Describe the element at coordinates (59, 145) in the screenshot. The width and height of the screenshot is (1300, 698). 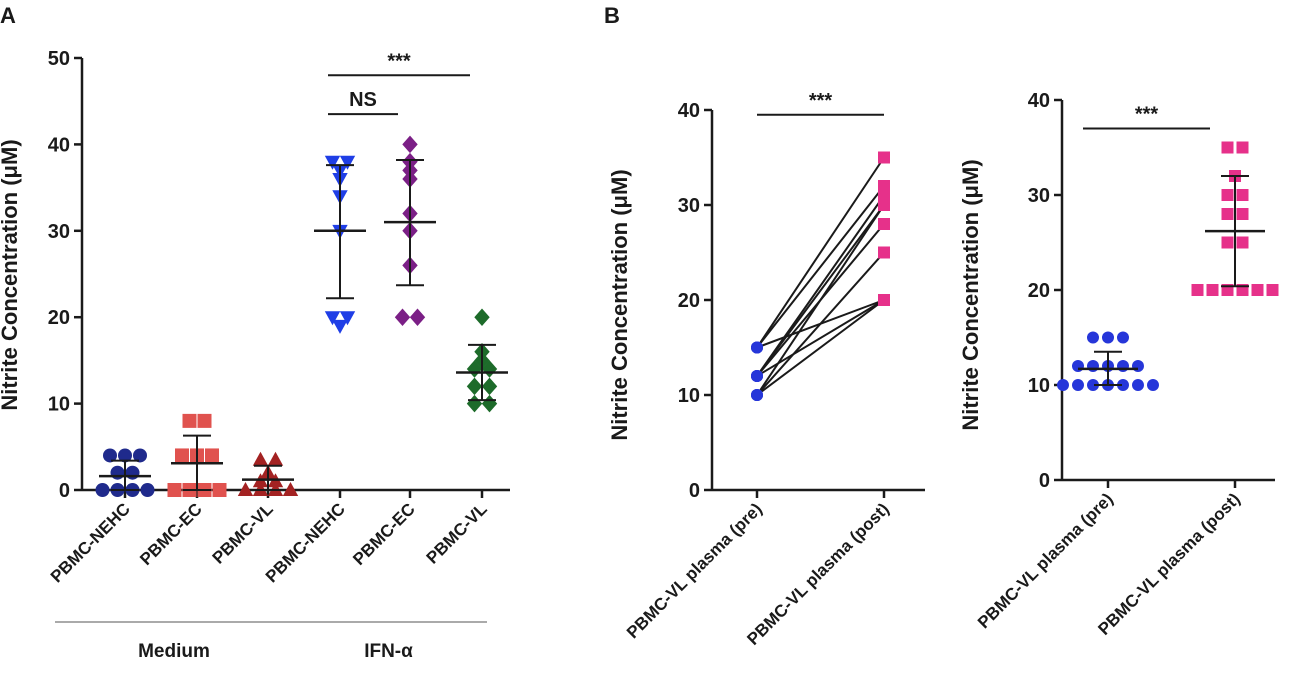
I see `a-y-tick-label: 40` at that location.